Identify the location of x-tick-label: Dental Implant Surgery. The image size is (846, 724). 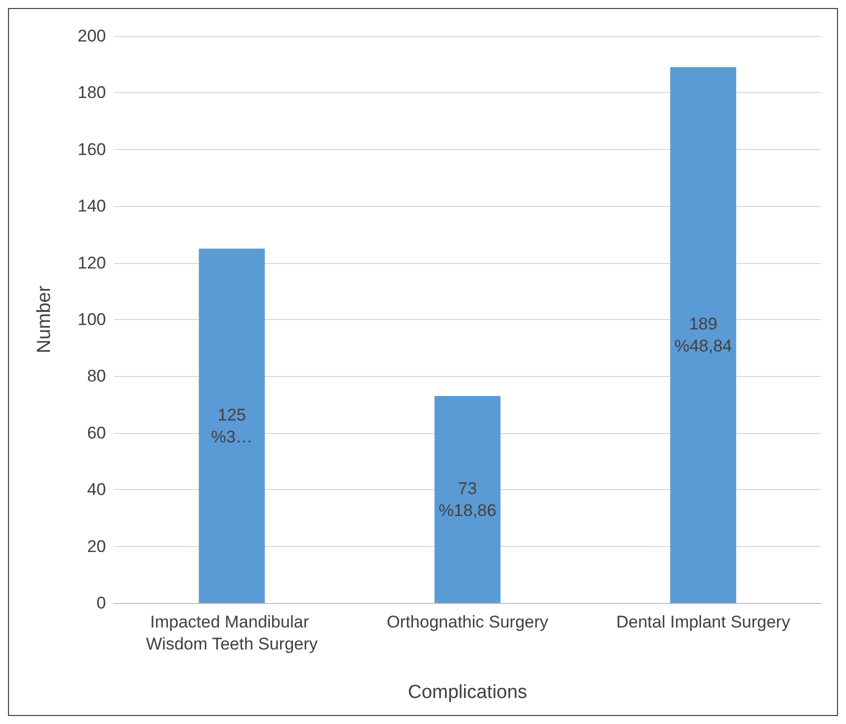
(703, 622).